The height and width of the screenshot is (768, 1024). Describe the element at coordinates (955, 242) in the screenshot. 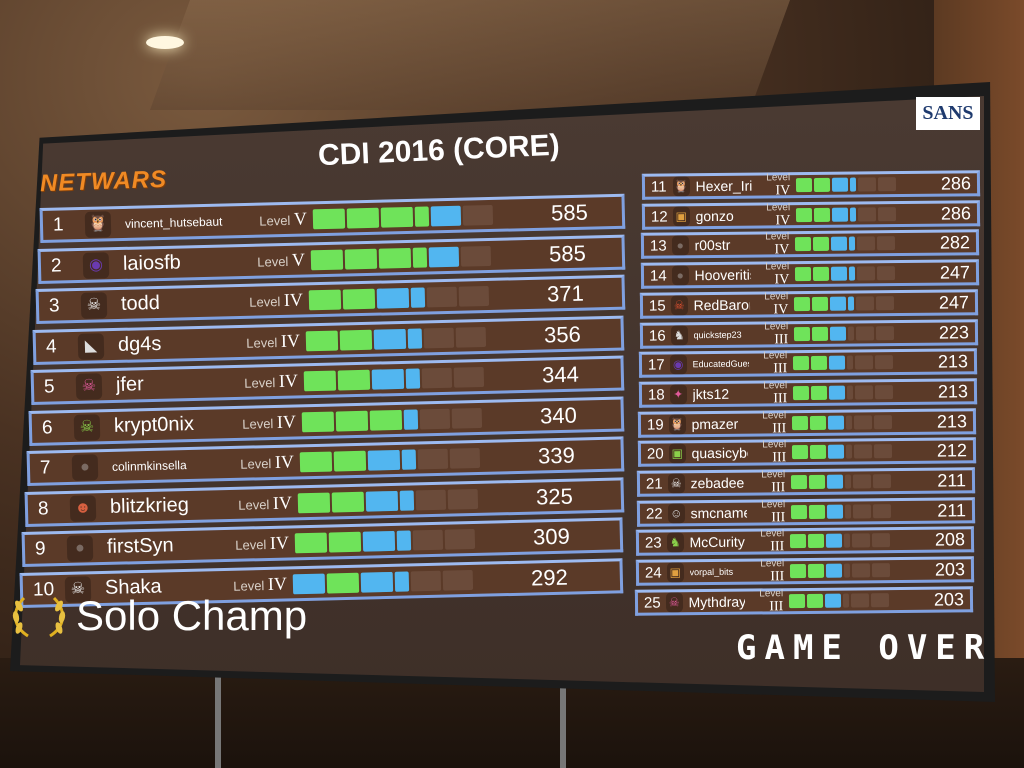

I see `player-score: 282` at that location.